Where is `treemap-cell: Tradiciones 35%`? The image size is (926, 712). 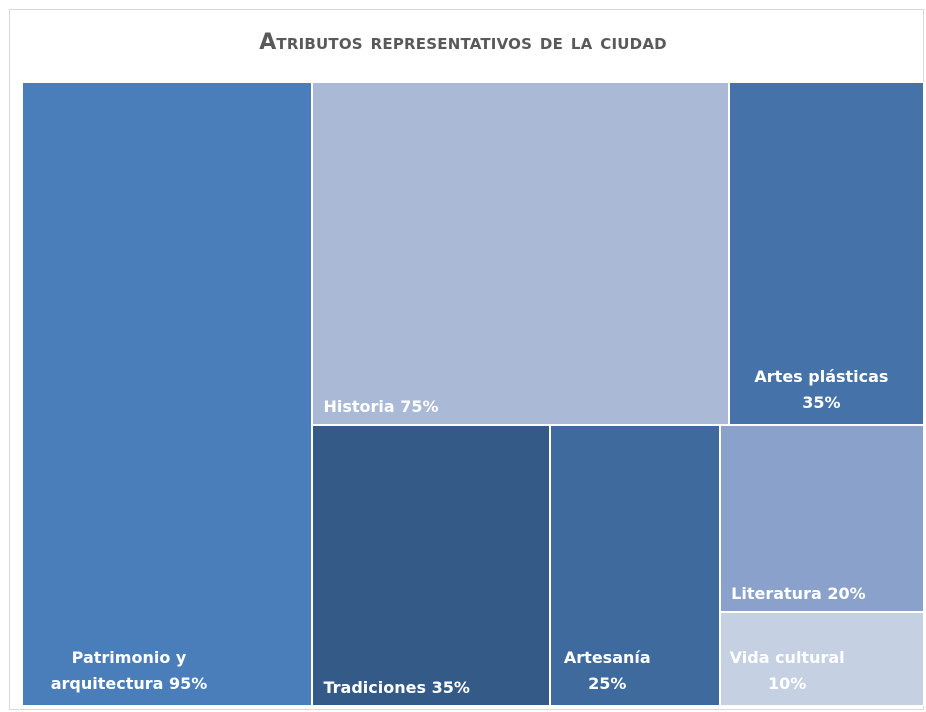 treemap-cell: Tradiciones 35% is located at coordinates (431, 565).